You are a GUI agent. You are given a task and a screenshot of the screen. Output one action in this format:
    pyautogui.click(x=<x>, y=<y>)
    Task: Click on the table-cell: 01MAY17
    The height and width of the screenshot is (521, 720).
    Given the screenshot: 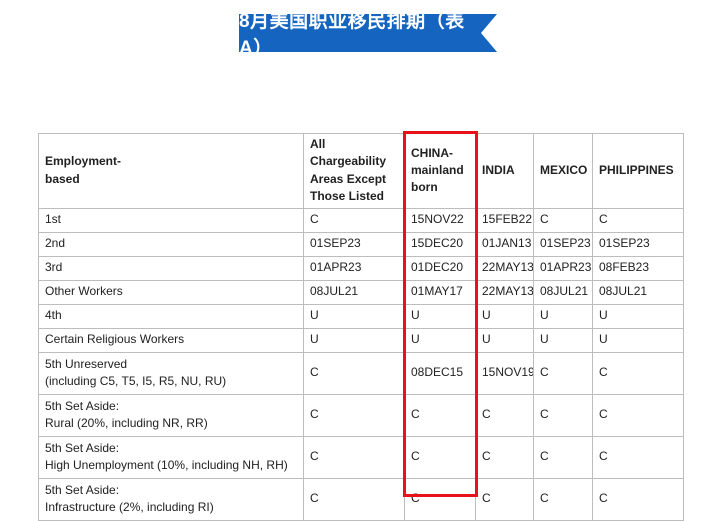 What is the action you would take?
    pyautogui.click(x=440, y=292)
    